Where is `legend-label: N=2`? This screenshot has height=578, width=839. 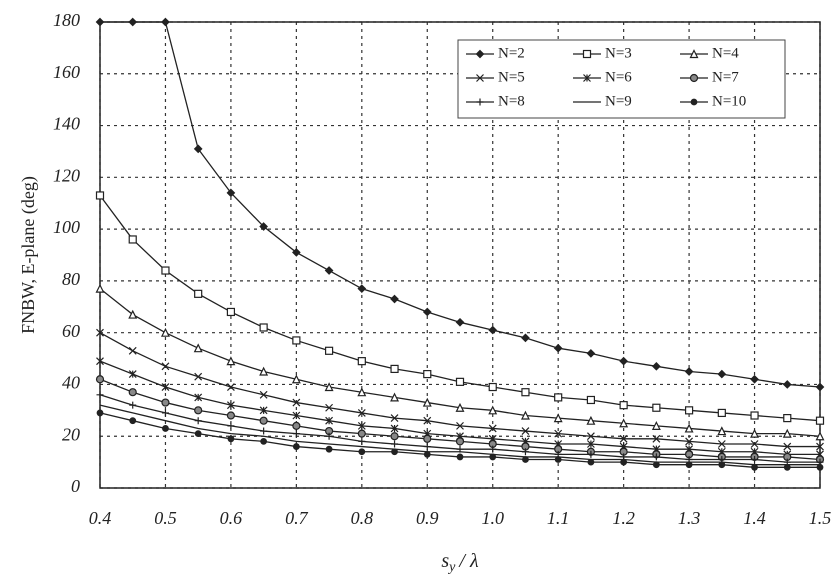 legend-label: N=2 is located at coordinates (511, 53).